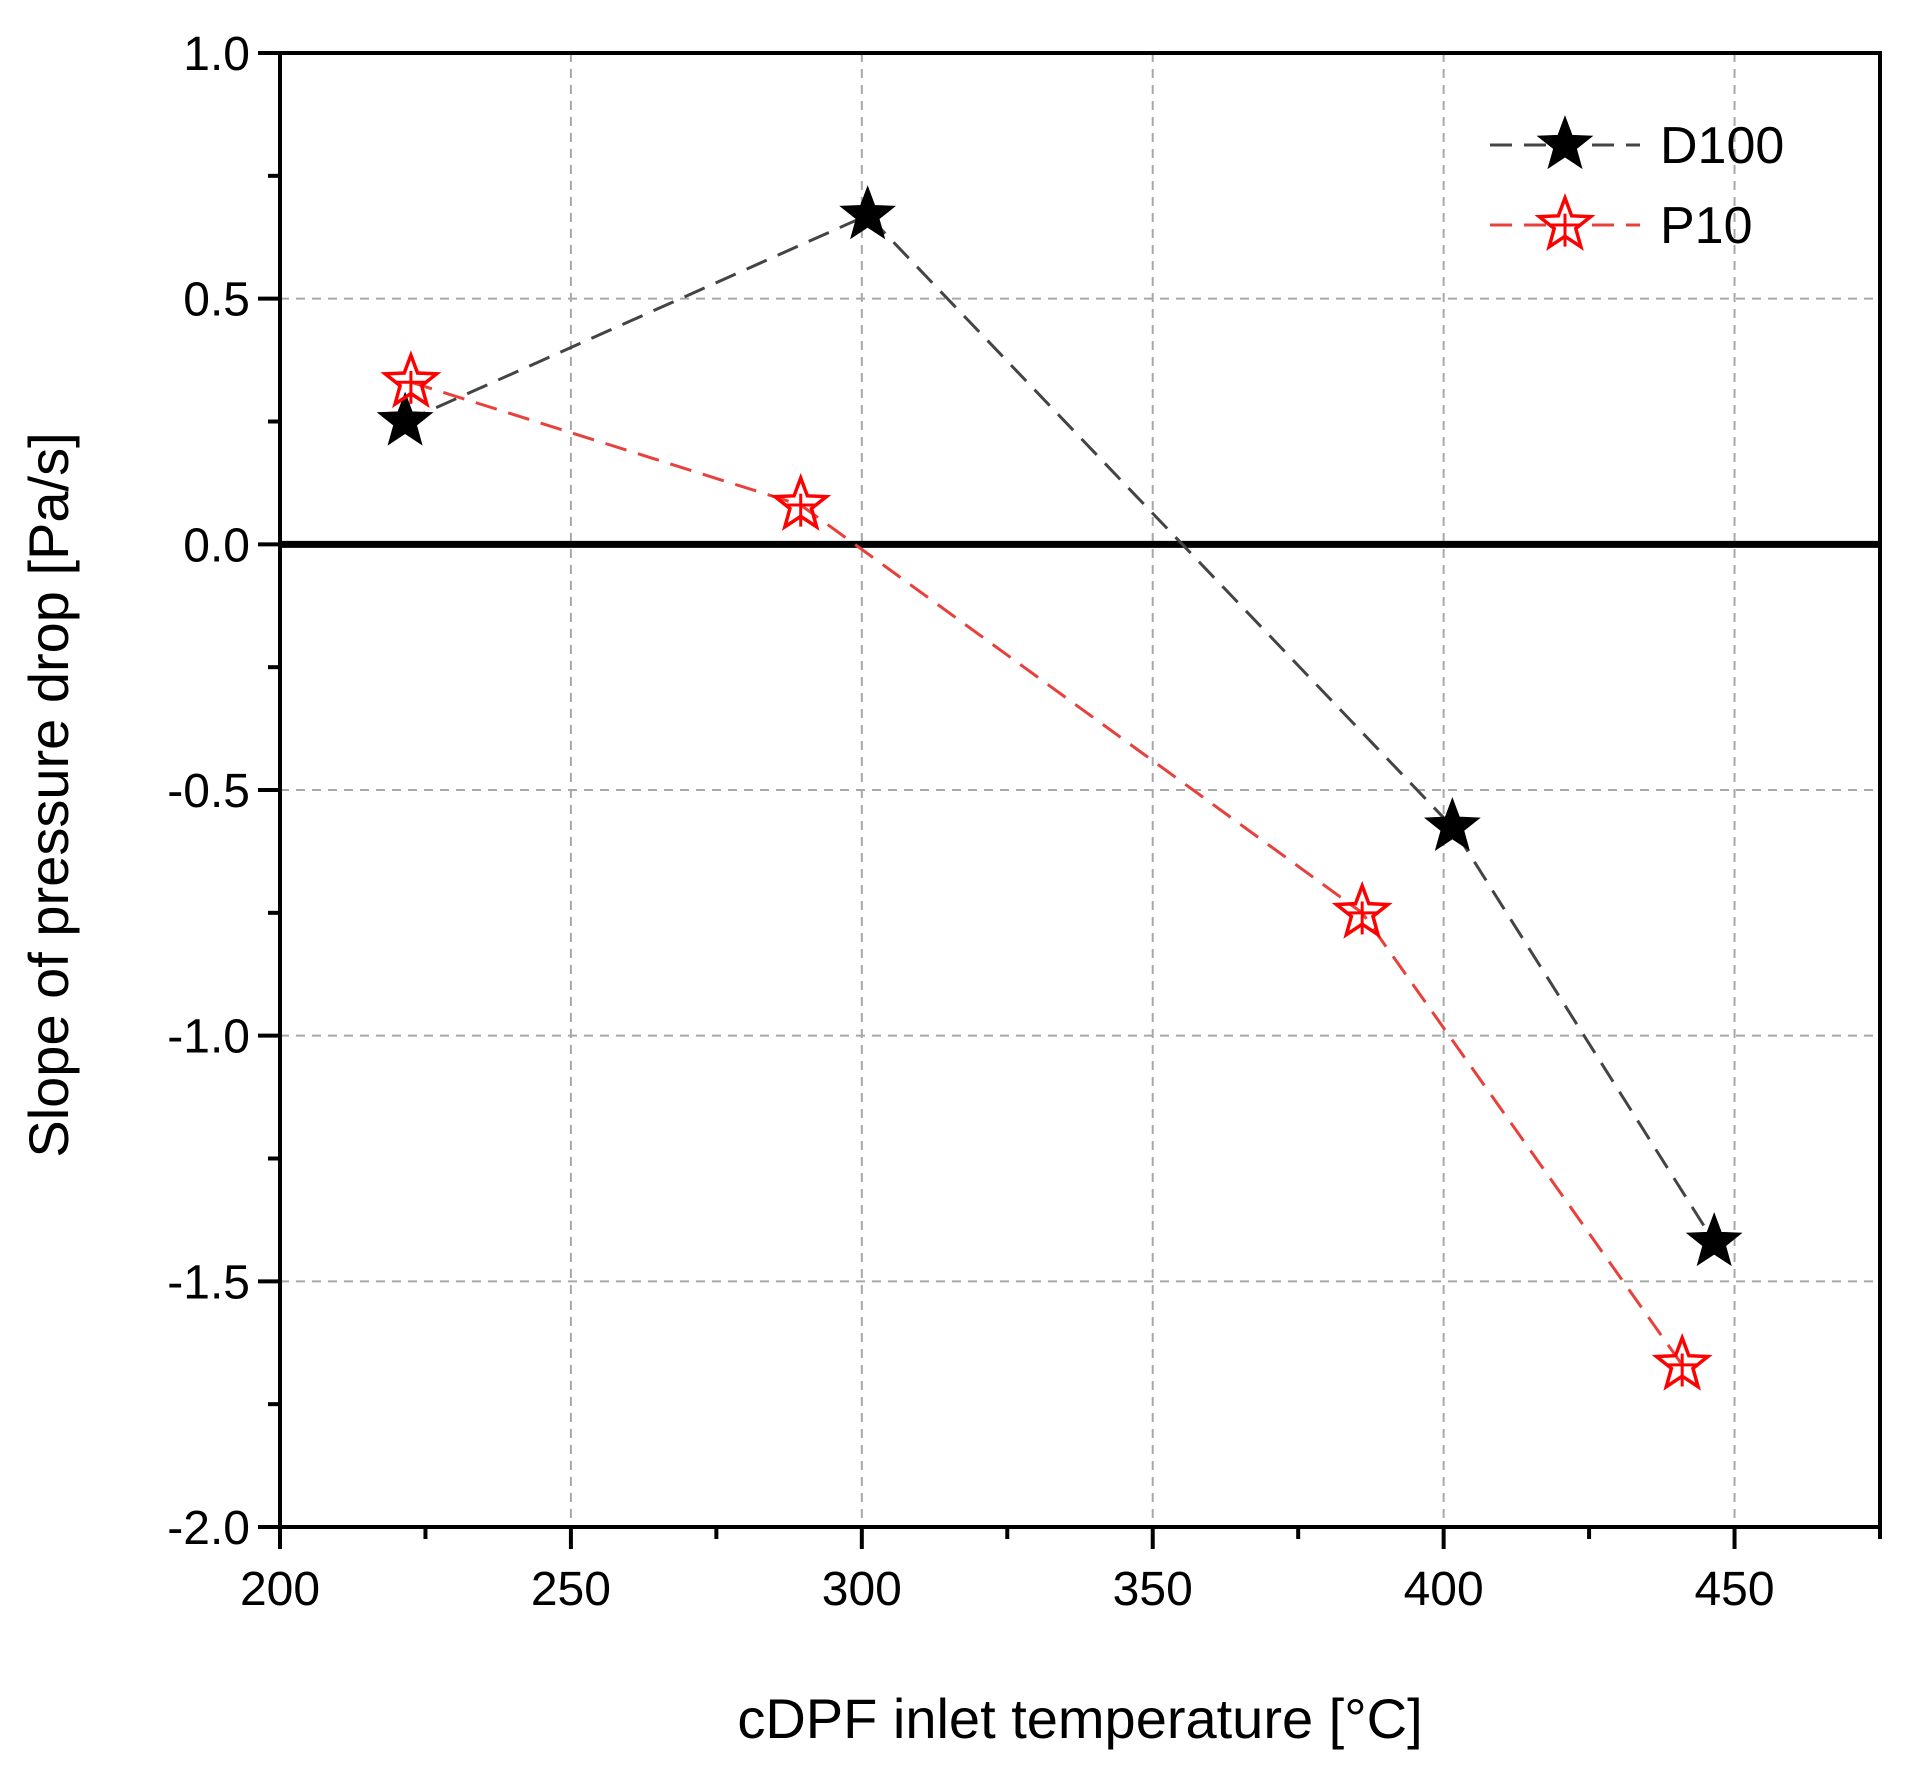 This screenshot has width=1907, height=1782. What do you see at coordinates (48, 794) in the screenshot?
I see `y-axis-title: Slope of pressure drop [Pa/s]` at bounding box center [48, 794].